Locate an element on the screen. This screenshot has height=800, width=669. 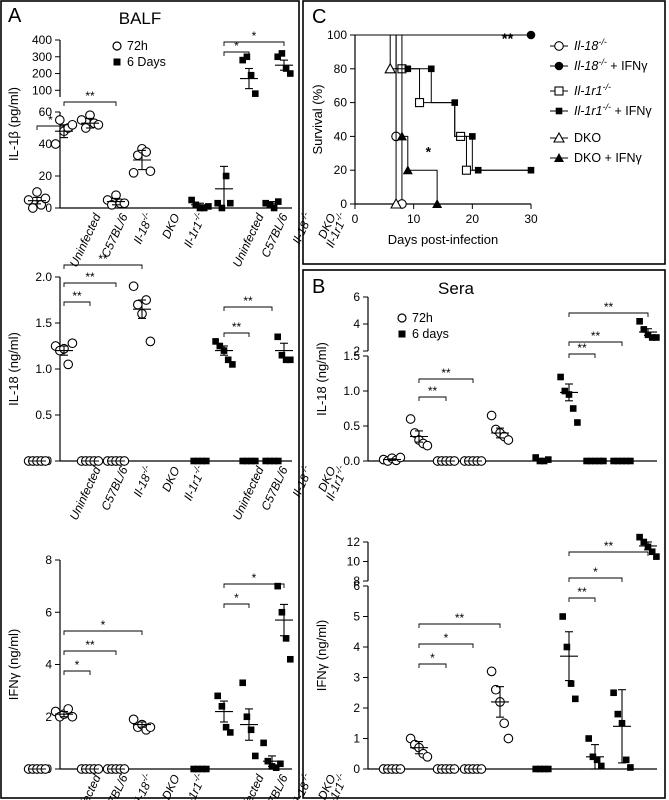
legend-marker is located at coordinates (559, 157).